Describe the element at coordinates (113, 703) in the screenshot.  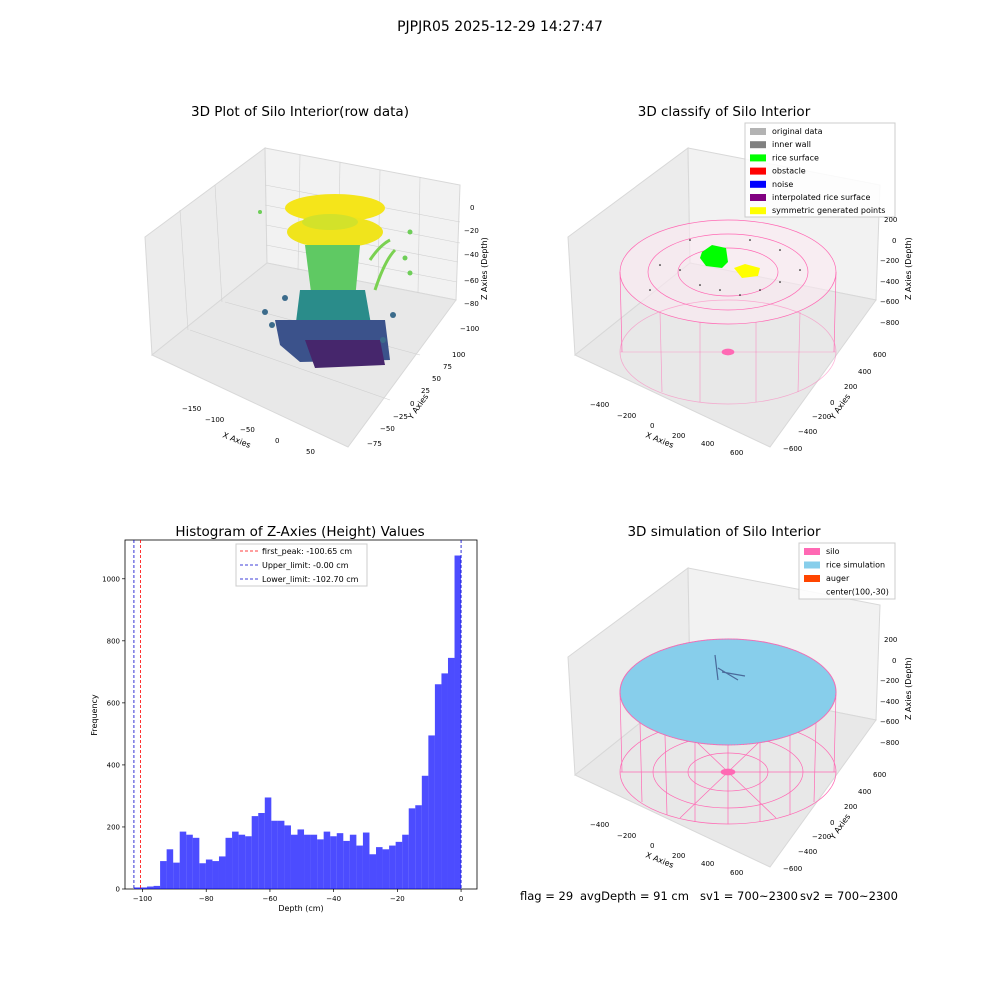
I see `histogram-y-tick-label: 600` at that location.